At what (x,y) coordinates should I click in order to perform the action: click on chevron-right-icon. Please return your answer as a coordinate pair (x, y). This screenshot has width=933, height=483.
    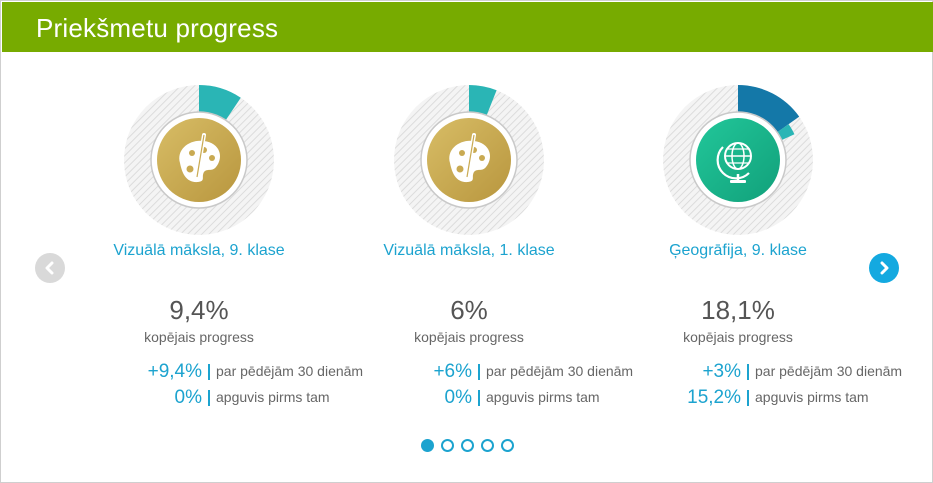
    Looking at the image, I should click on (884, 268).